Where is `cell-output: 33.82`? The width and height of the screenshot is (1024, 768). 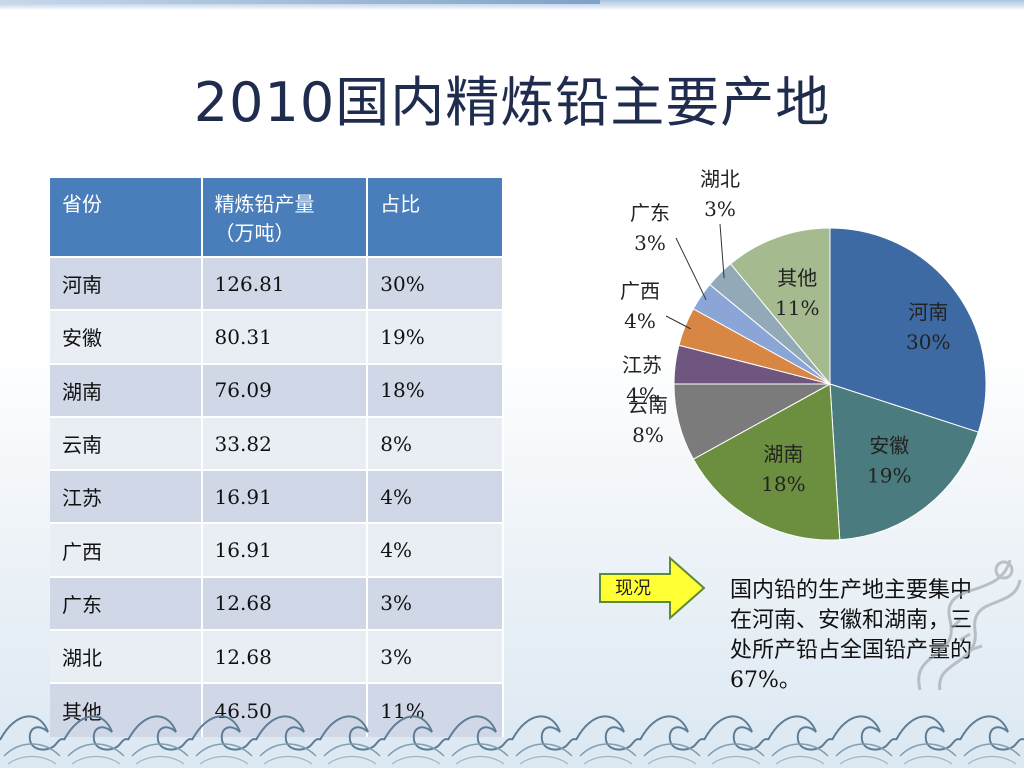
cell-output: 33.82 is located at coordinates (285, 443).